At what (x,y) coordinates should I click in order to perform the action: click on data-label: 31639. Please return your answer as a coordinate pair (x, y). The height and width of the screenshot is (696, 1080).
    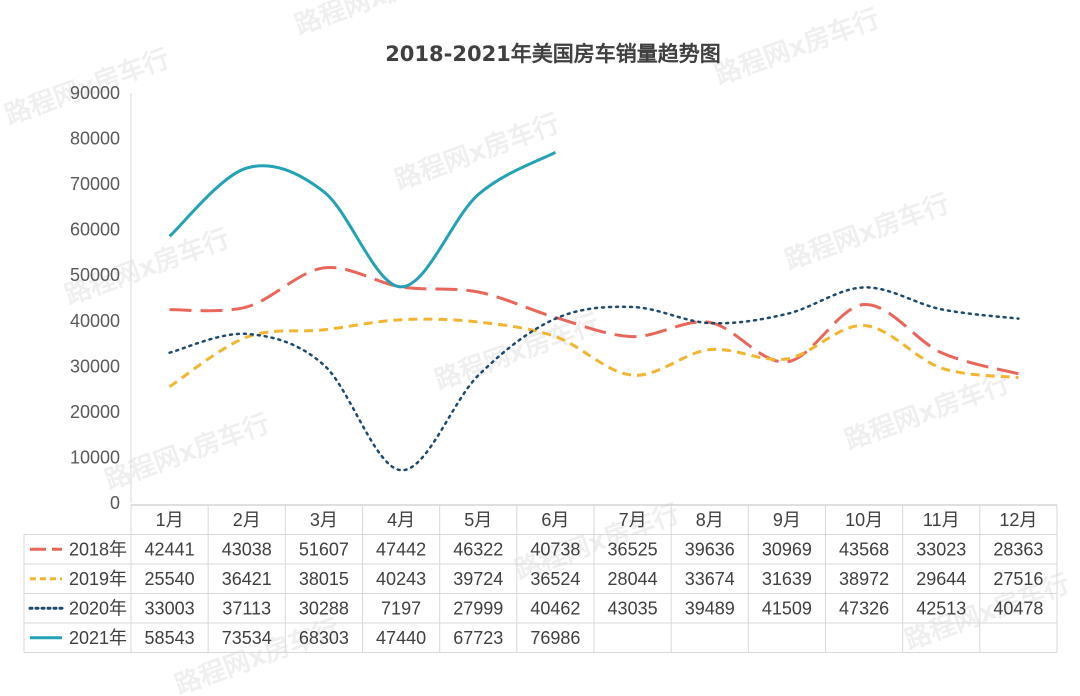
    Looking at the image, I should click on (787, 579).